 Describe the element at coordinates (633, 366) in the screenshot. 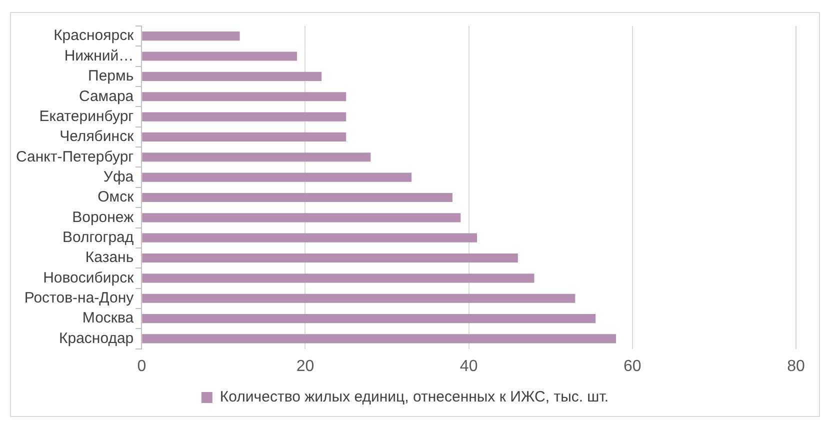

I see `x-tick-label: 60` at that location.